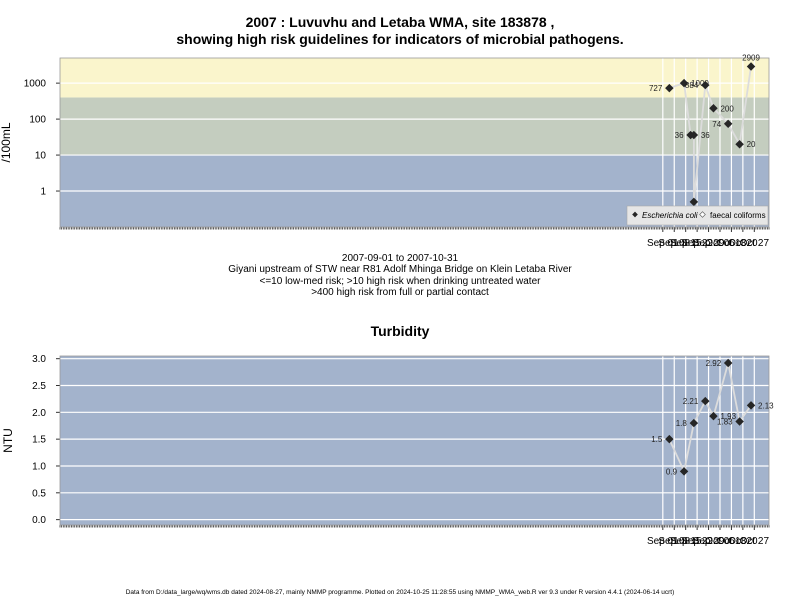 The width and height of the screenshot is (800, 600). What do you see at coordinates (672, 471) in the screenshot?
I see `data-label: 0.9` at bounding box center [672, 471].